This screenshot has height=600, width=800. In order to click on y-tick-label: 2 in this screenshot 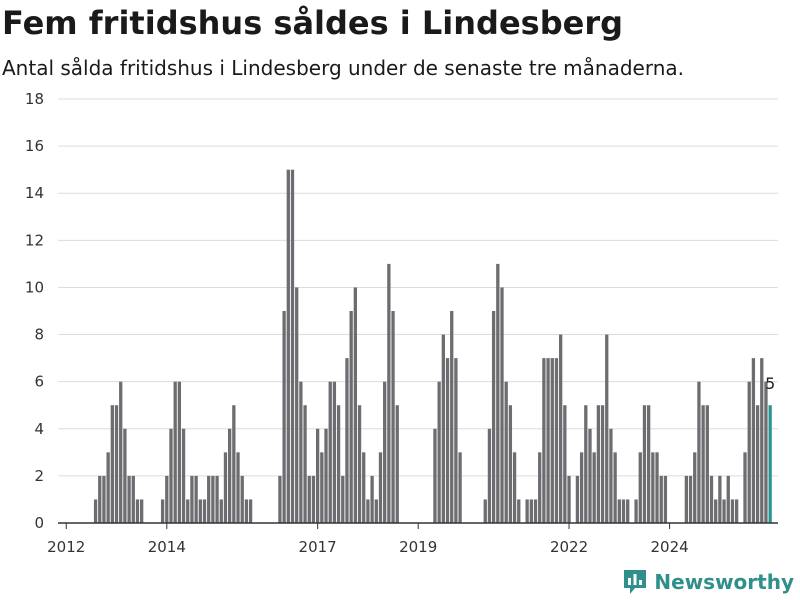, I will do `click(39, 476)`.